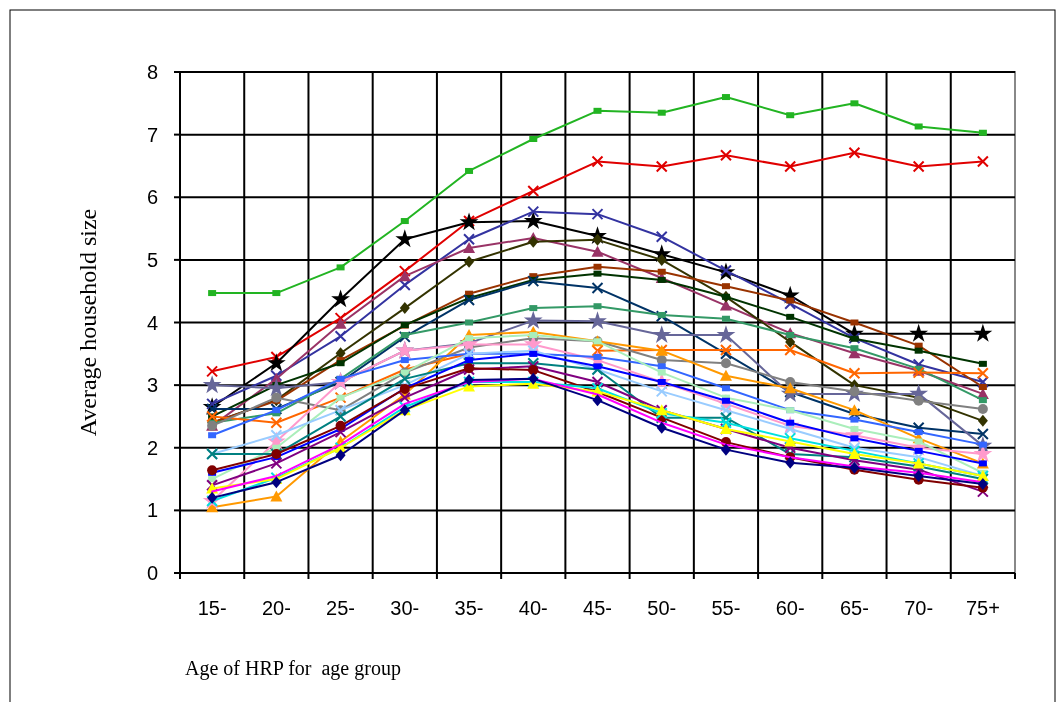 The width and height of the screenshot is (1063, 702). I want to click on y-tick-label: 1, so click(152, 510).